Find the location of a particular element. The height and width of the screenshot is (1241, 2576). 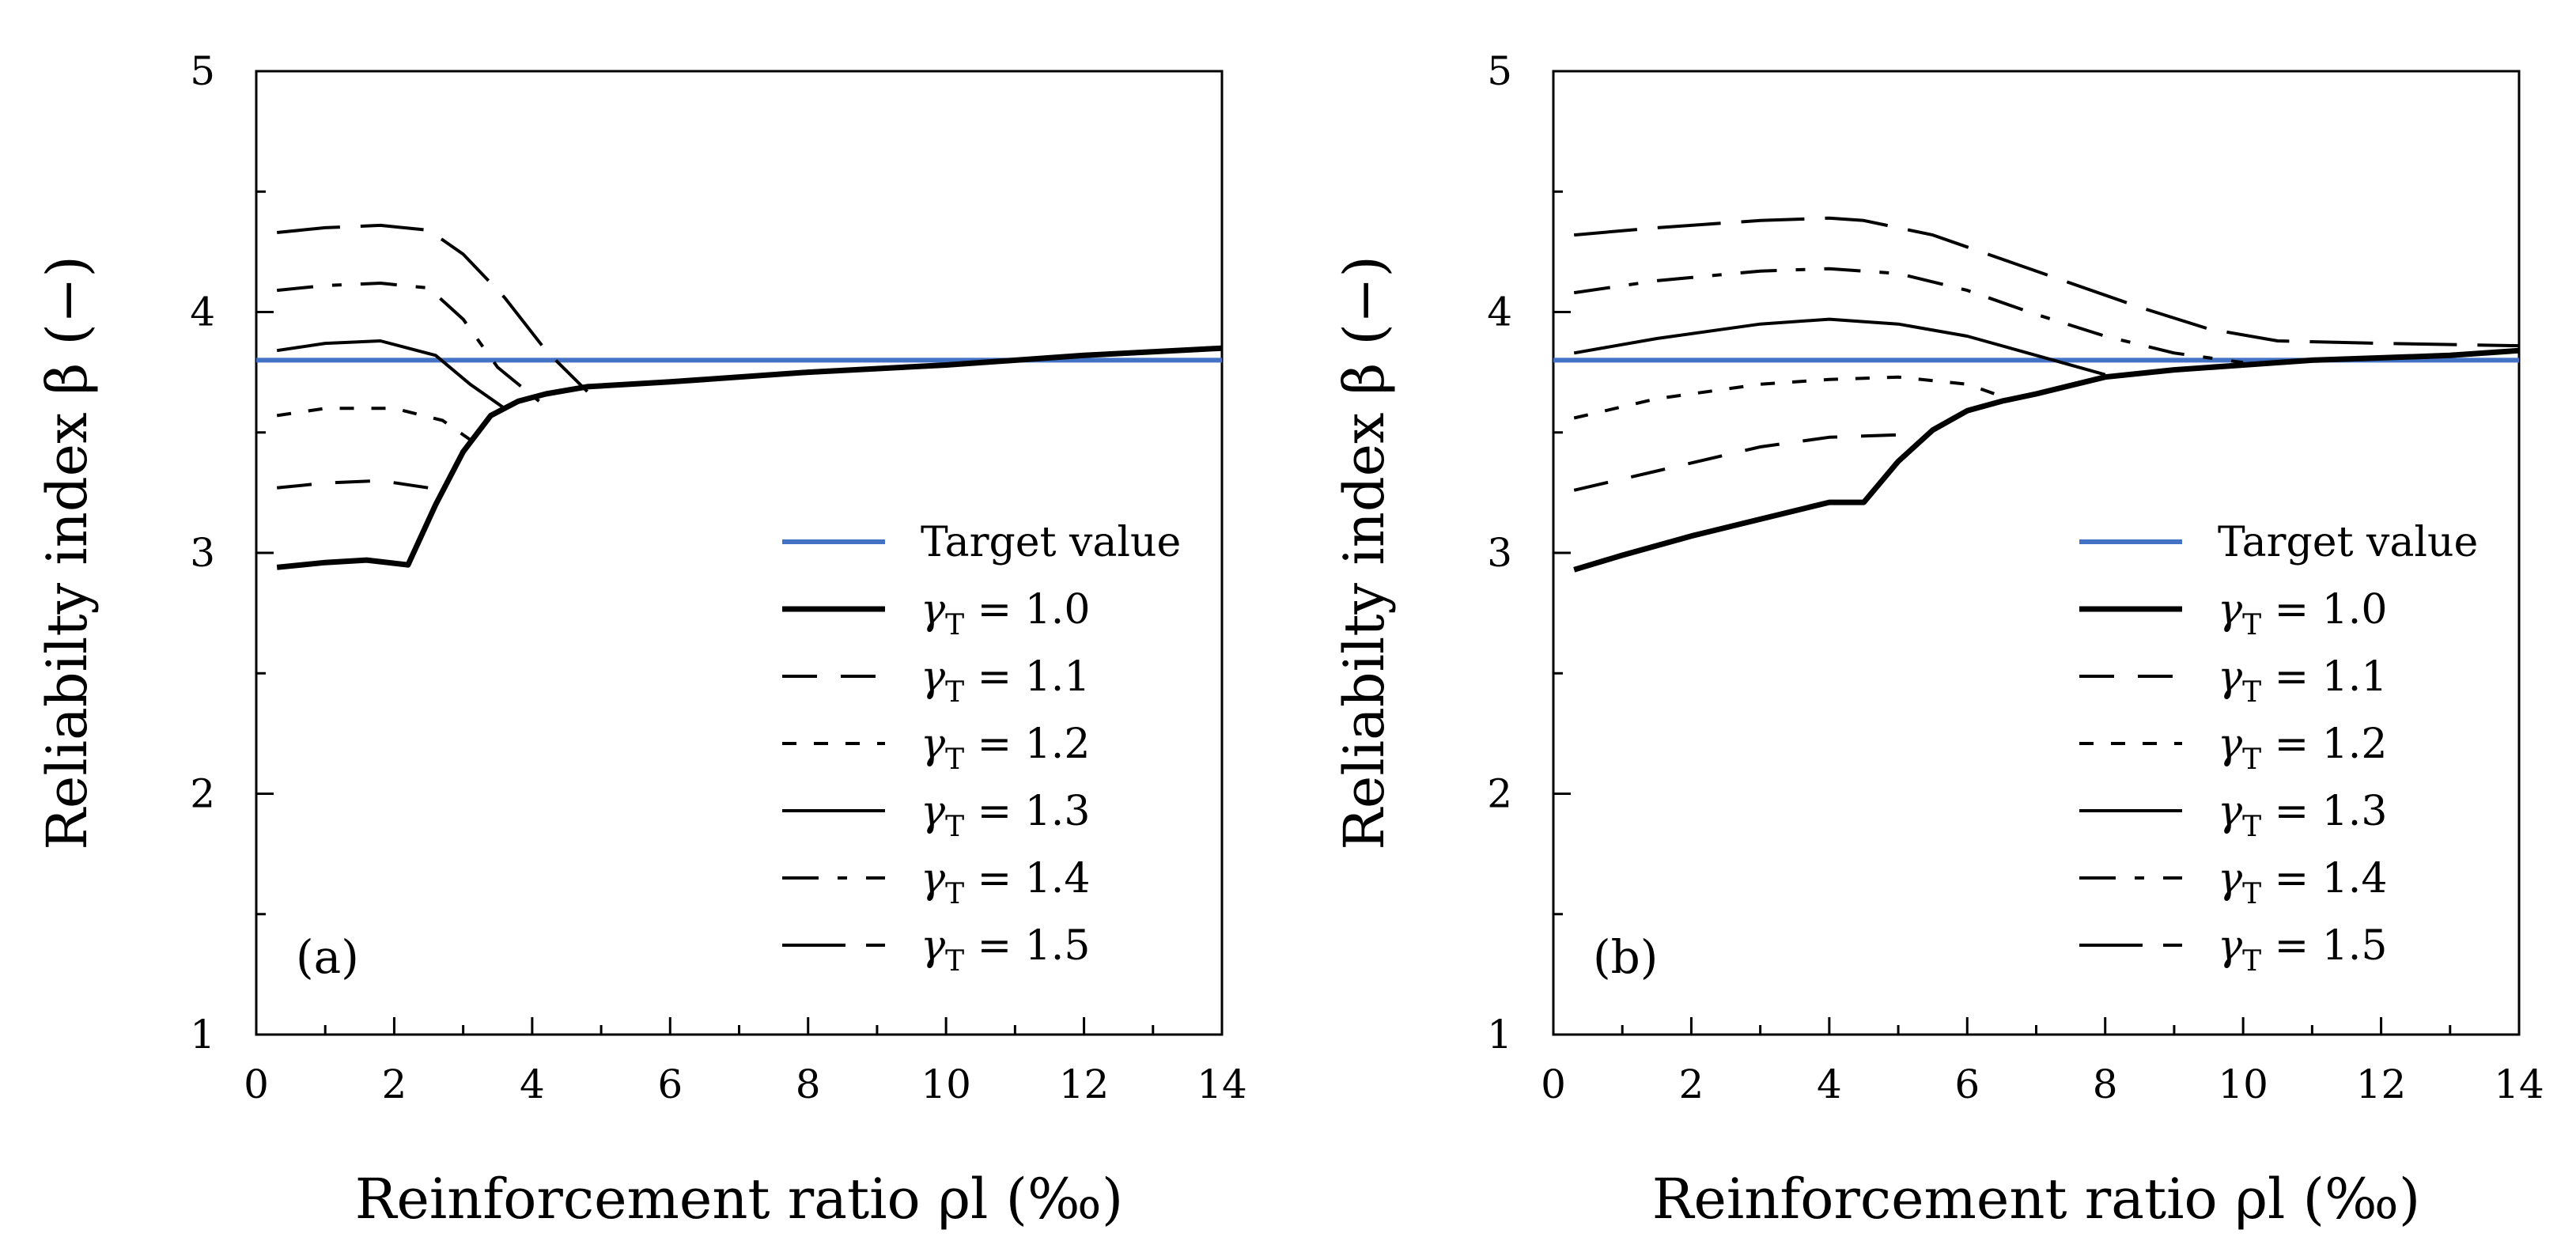

panel-label: (b) is located at coordinates (1625, 957).